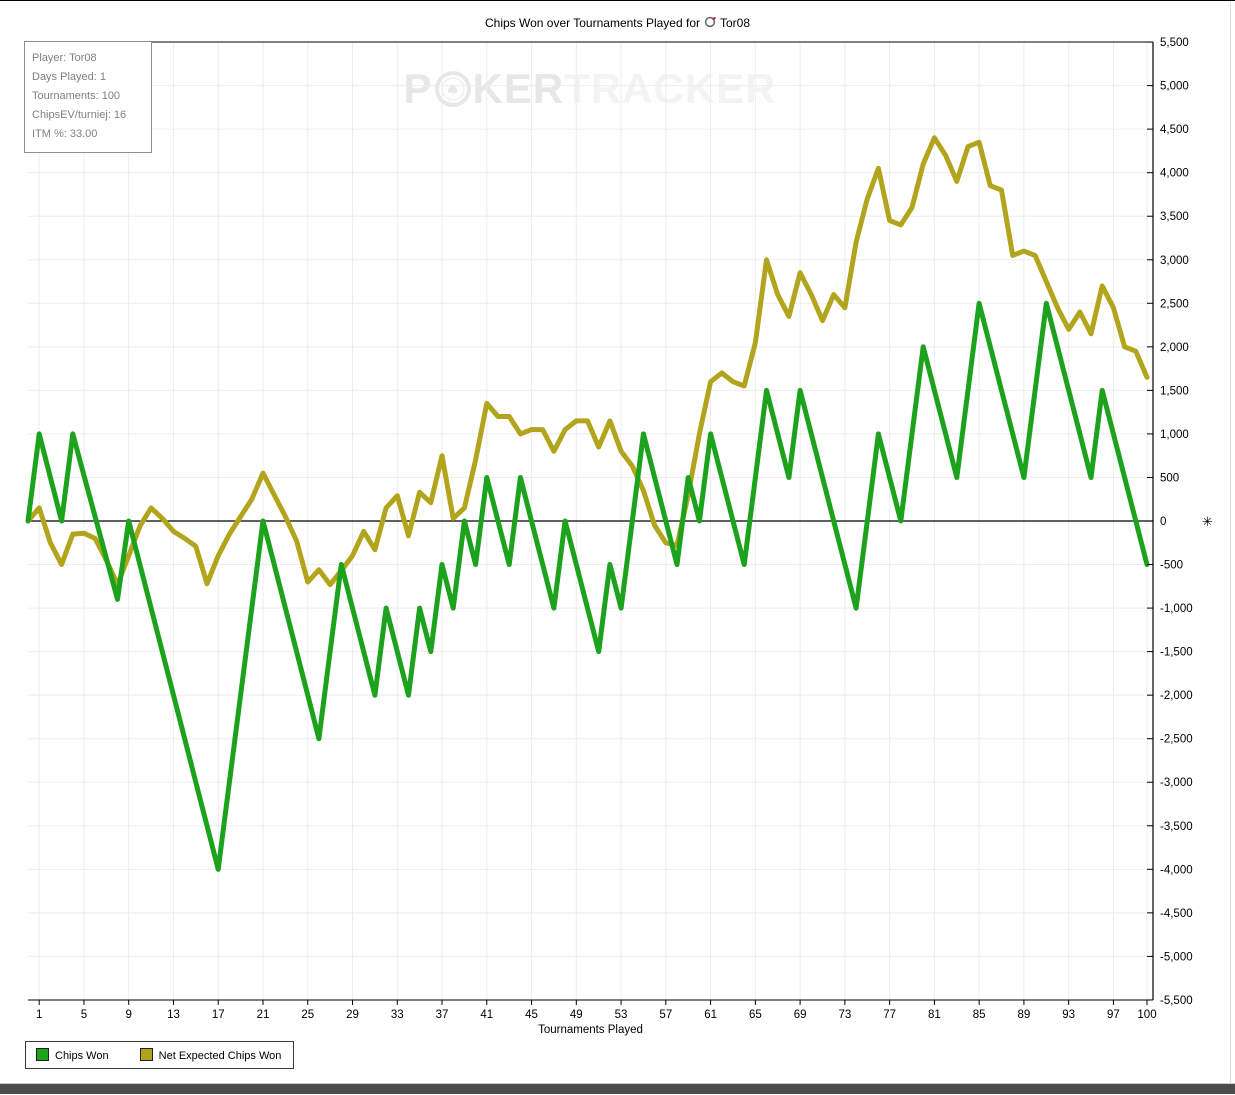  Describe the element at coordinates (979, 1015) in the screenshot. I see `x-tick-label: 85` at that location.